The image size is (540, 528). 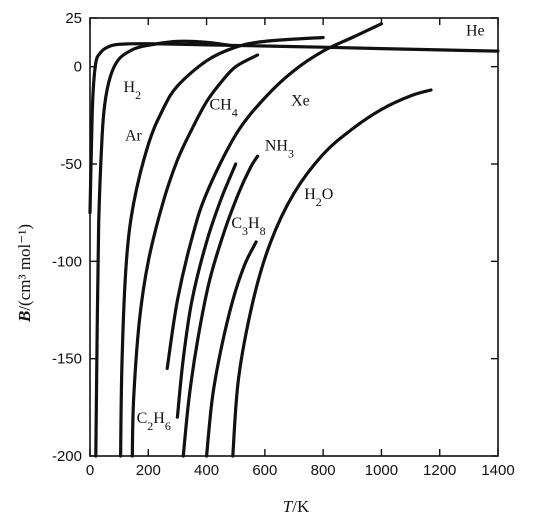 What do you see at coordinates (154, 421) in the screenshot?
I see `series-label-c2h6: C2H6` at bounding box center [154, 421].